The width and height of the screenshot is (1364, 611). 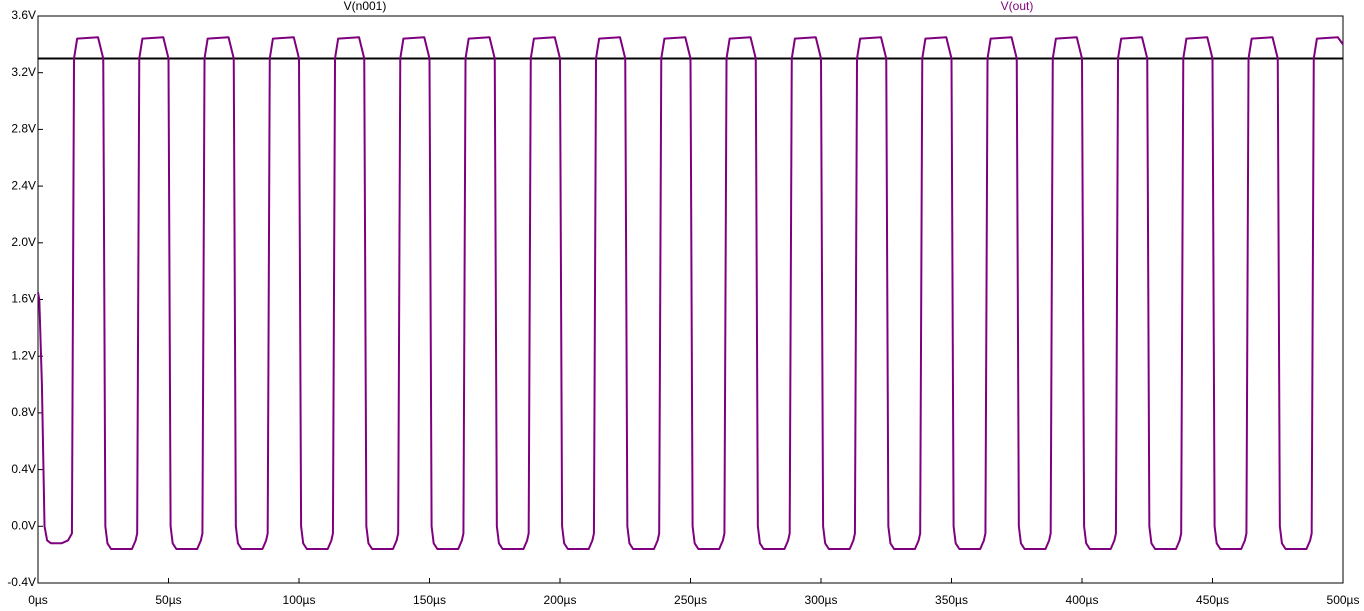 I want to click on x-tick-label: 200µs, so click(x=560, y=600).